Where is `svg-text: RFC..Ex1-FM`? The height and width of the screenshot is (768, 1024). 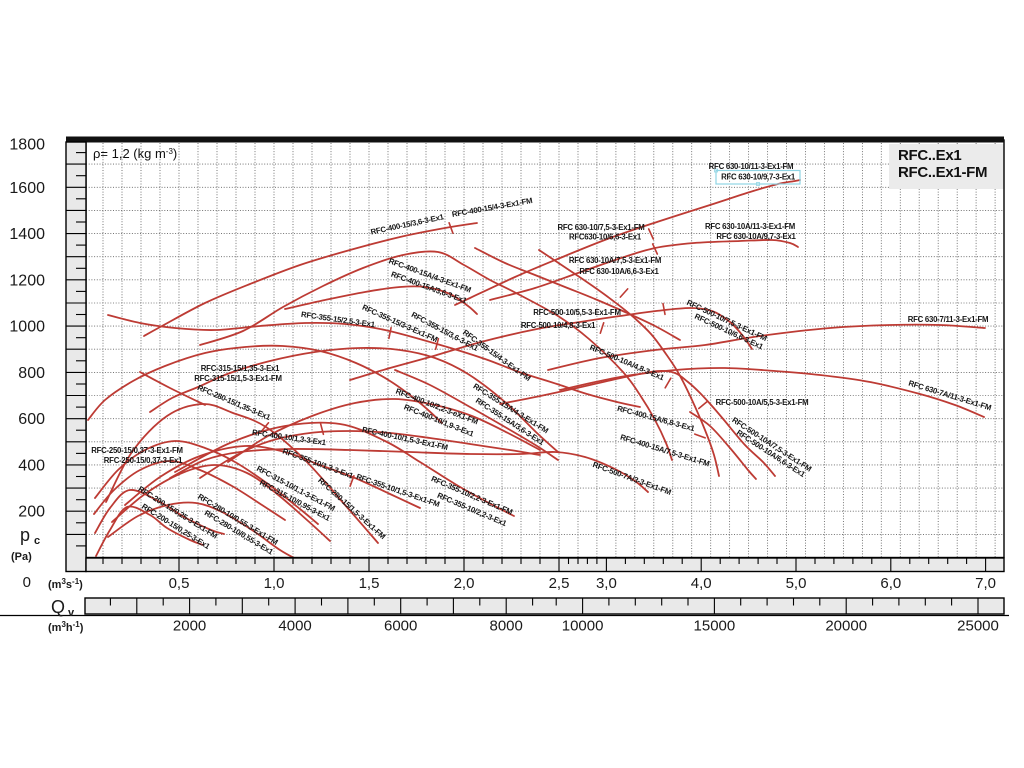
svg-text: RFC..Ex1-FM is located at coordinates (942, 172).